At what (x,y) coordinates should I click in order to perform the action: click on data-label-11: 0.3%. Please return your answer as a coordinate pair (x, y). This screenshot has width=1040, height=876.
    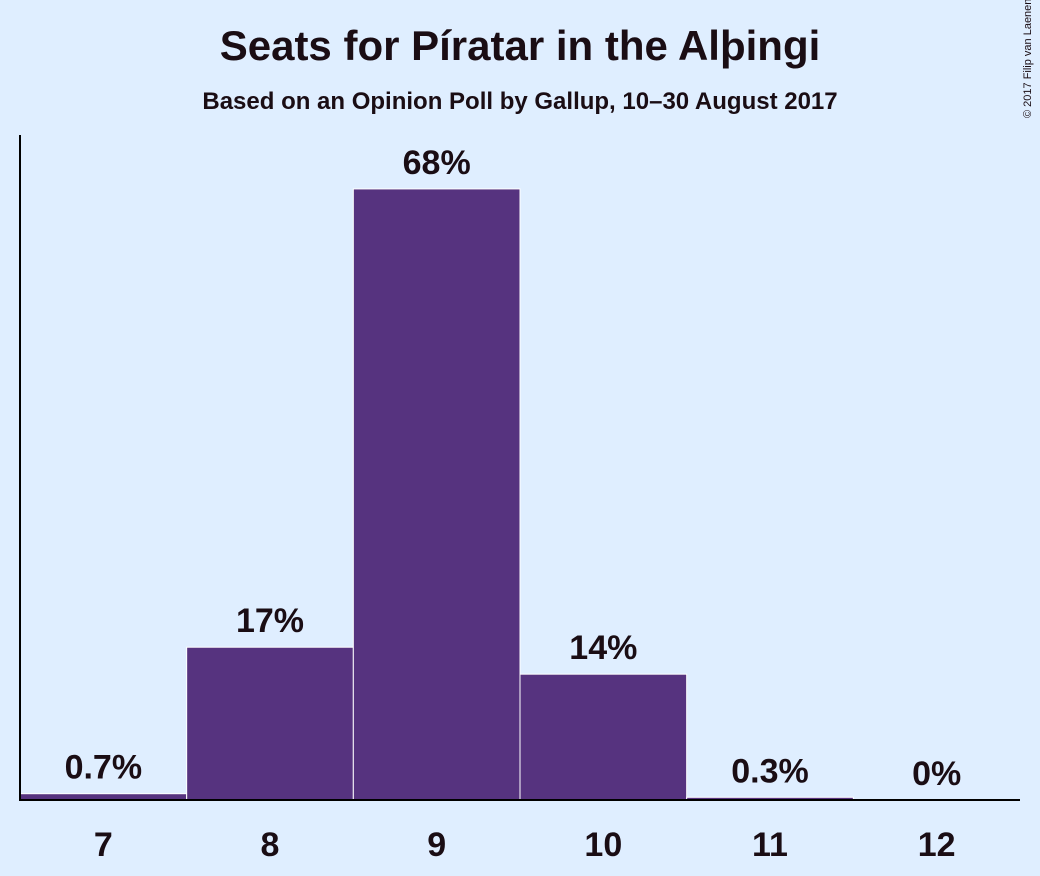
    Looking at the image, I should click on (770, 771).